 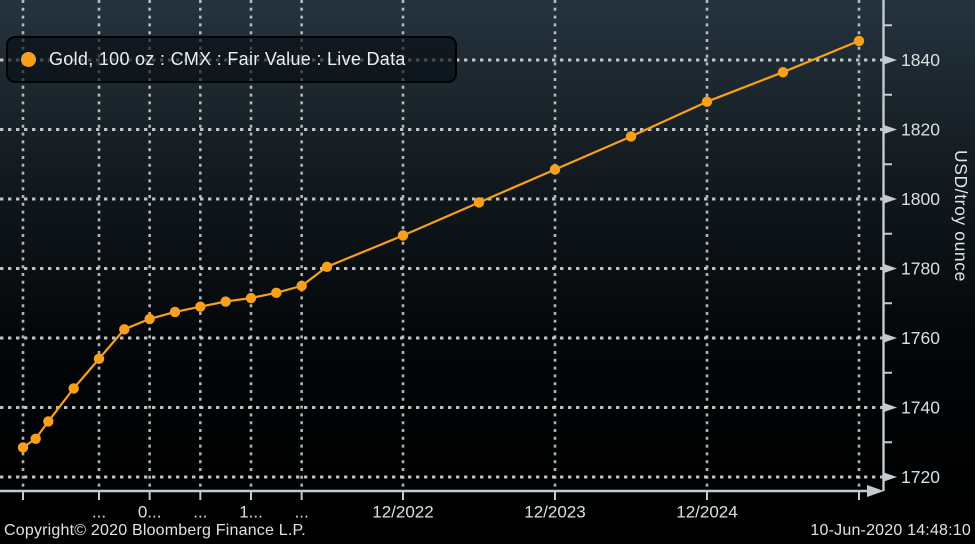 I want to click on y-tick-label: 1840, so click(x=920, y=60).